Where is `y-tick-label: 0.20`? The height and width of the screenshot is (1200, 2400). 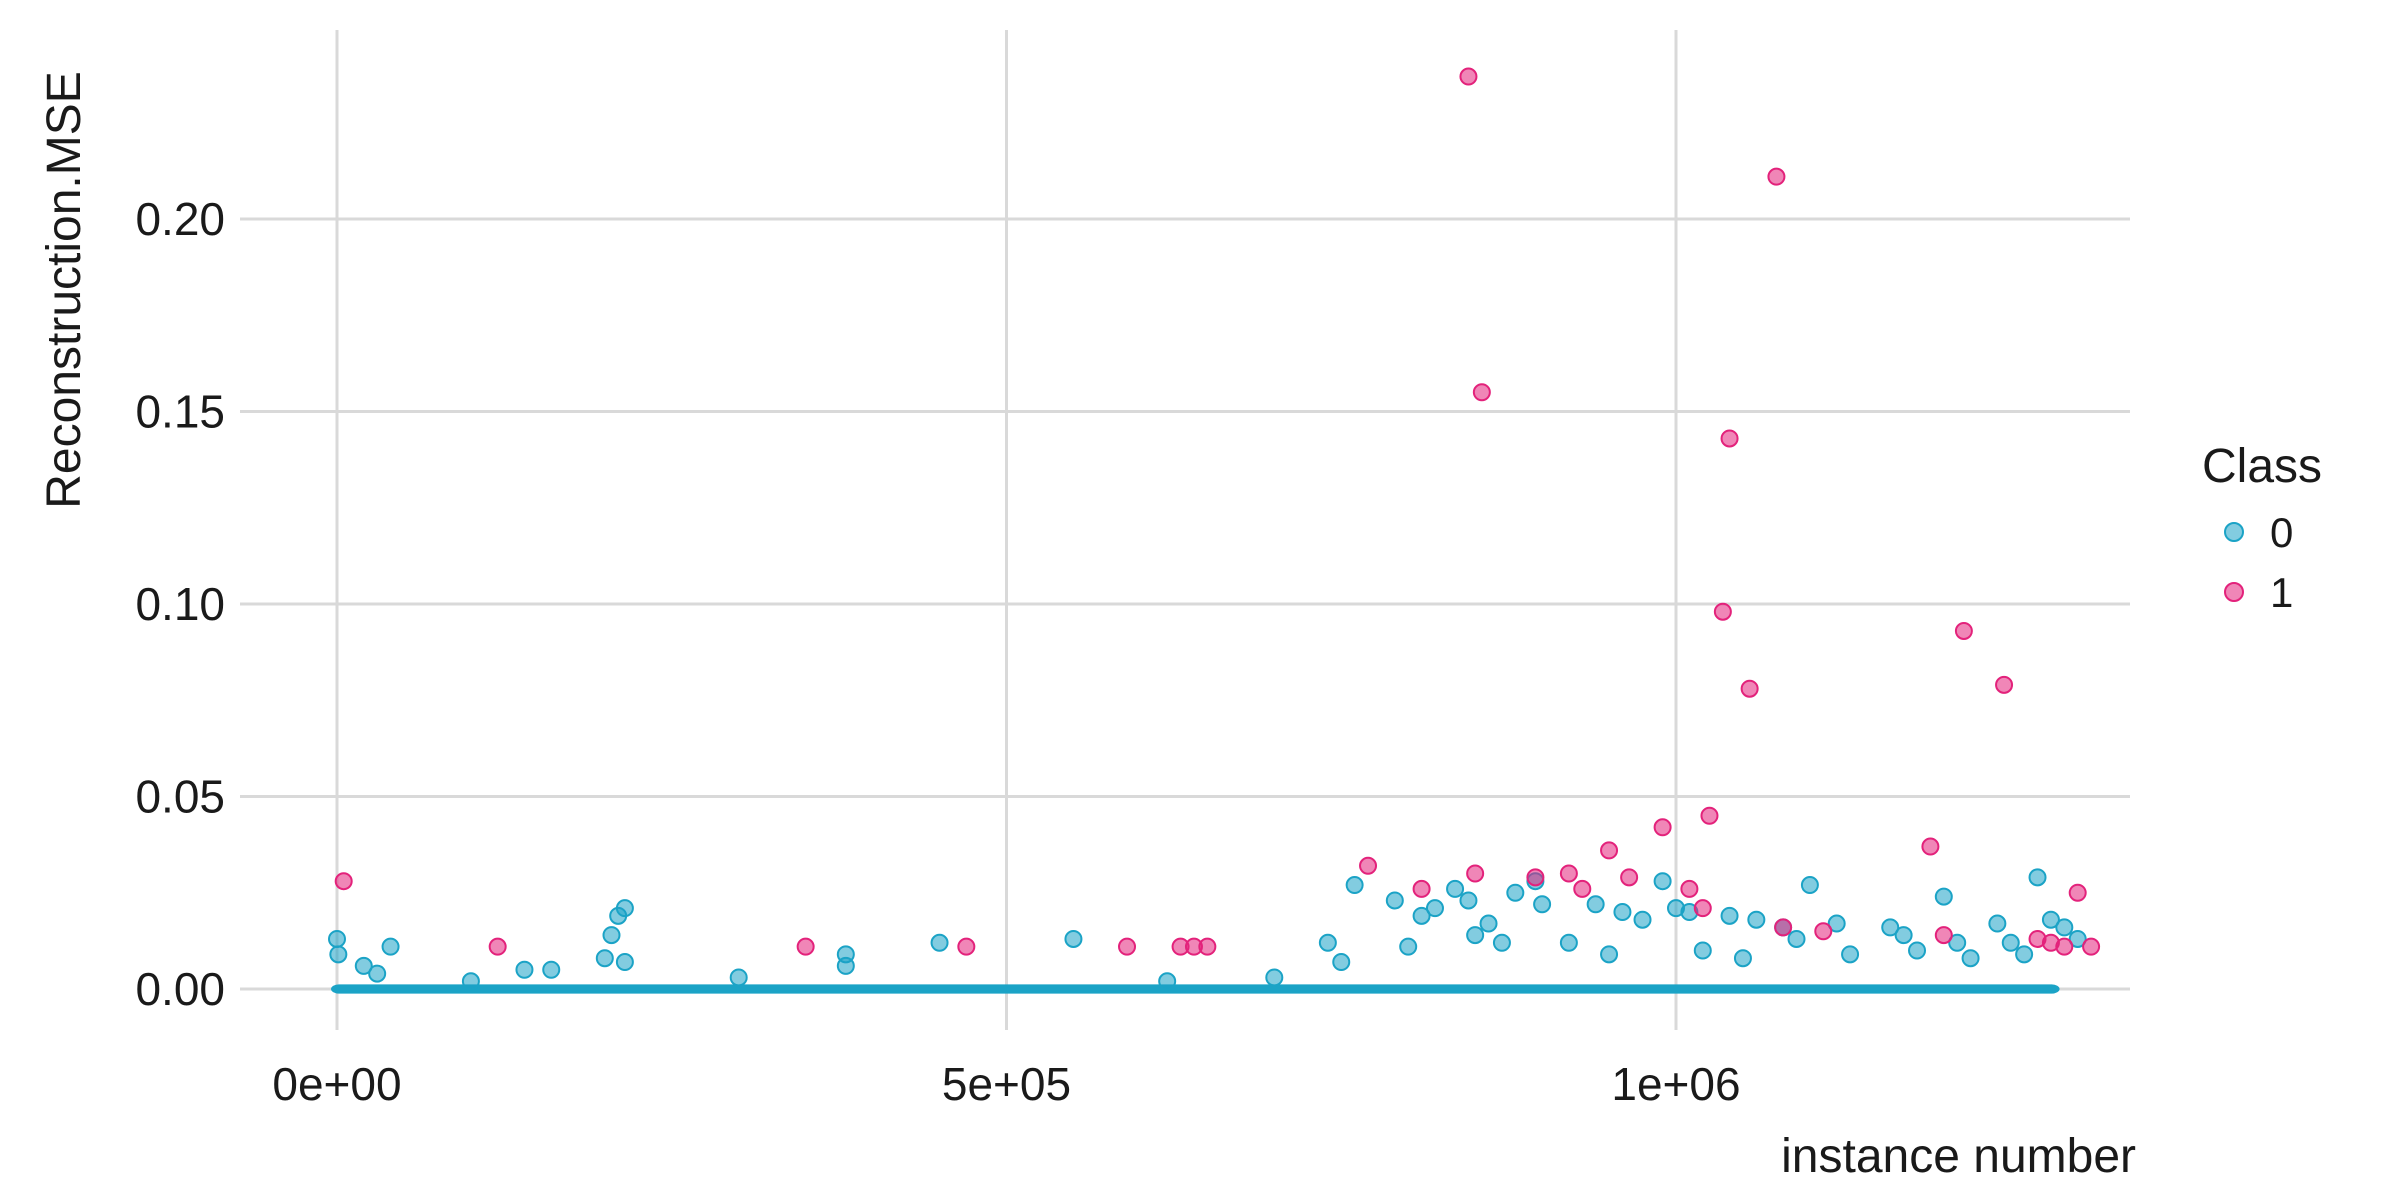
y-tick-label: 0.20 is located at coordinates (180, 219).